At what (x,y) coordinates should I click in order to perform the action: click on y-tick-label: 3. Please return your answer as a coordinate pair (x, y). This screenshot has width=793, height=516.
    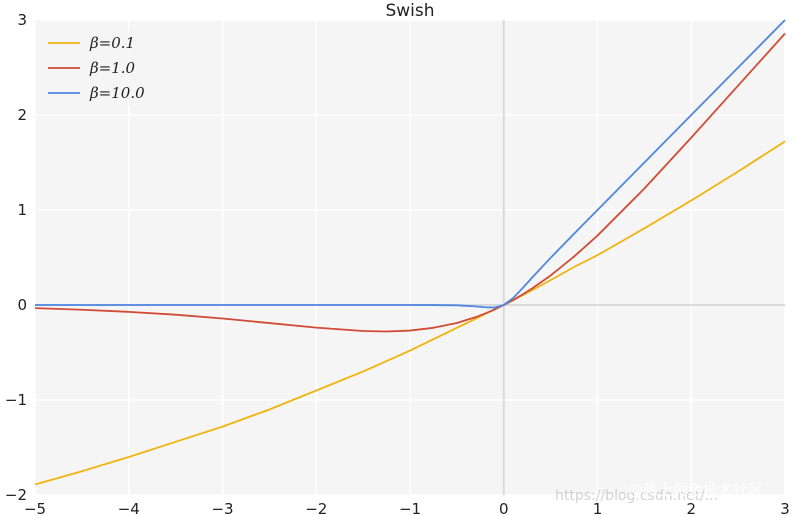
    Looking at the image, I should click on (22, 20).